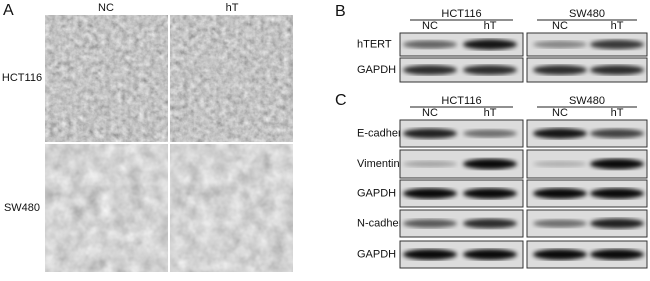 Image resolution: width=650 pixels, height=281 pixels. I want to click on row-label: Vimentin, so click(378, 164).